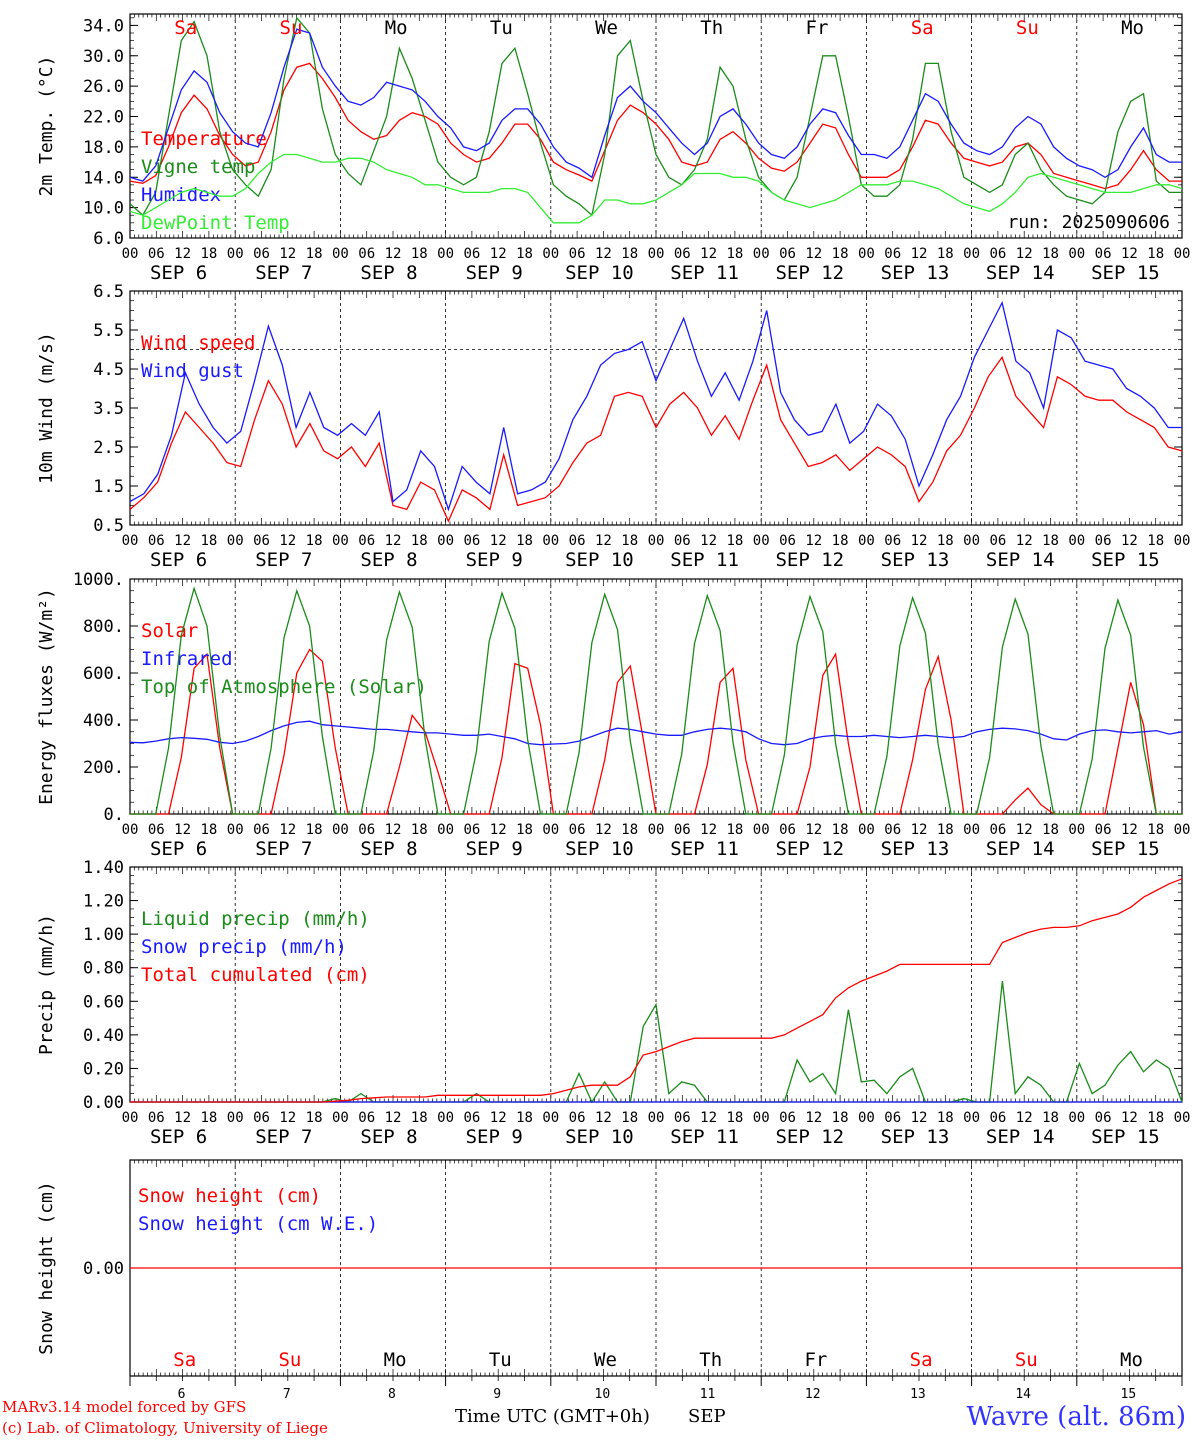 This screenshot has height=1440, width=1194. I want to click on y-axis-label: 2m Temp. (°C), so click(46, 126).